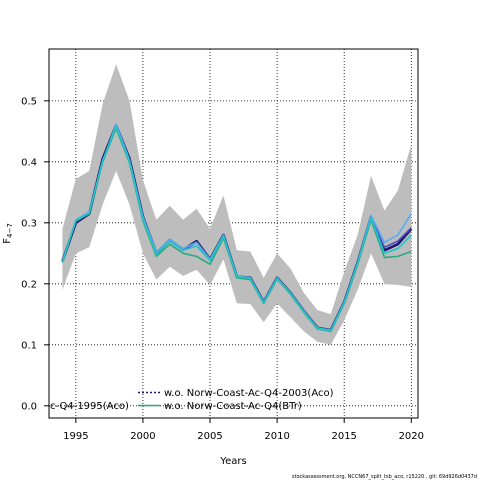 Image resolution: width=480 pixels, height=480 pixels. What do you see at coordinates (29, 223) in the screenshot?
I see `y-tick-label: 0.3` at bounding box center [29, 223].